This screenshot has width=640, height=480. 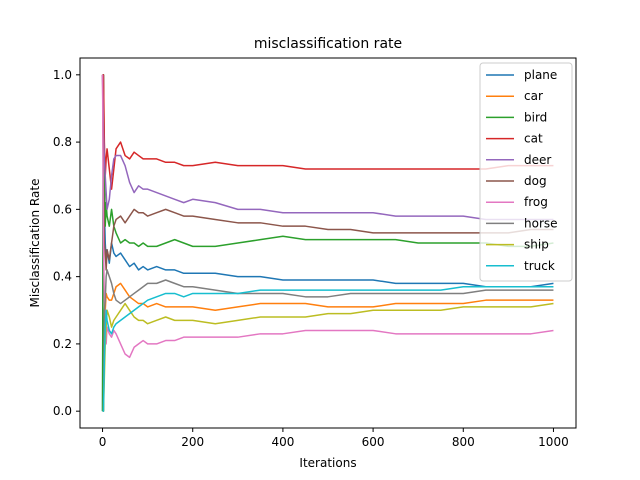 I want to click on x-tick-label: 800, so click(x=463, y=442).